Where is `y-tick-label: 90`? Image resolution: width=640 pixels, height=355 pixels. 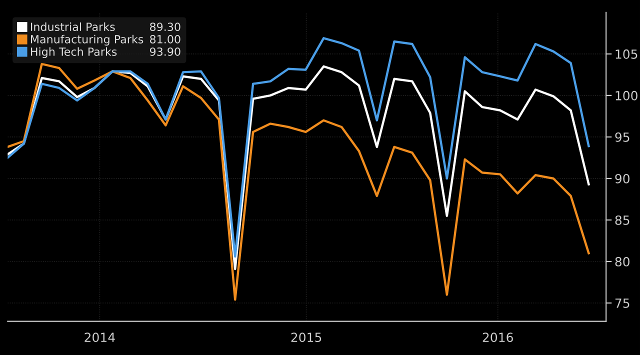
y-tick-label: 90 is located at coordinates (622, 179).